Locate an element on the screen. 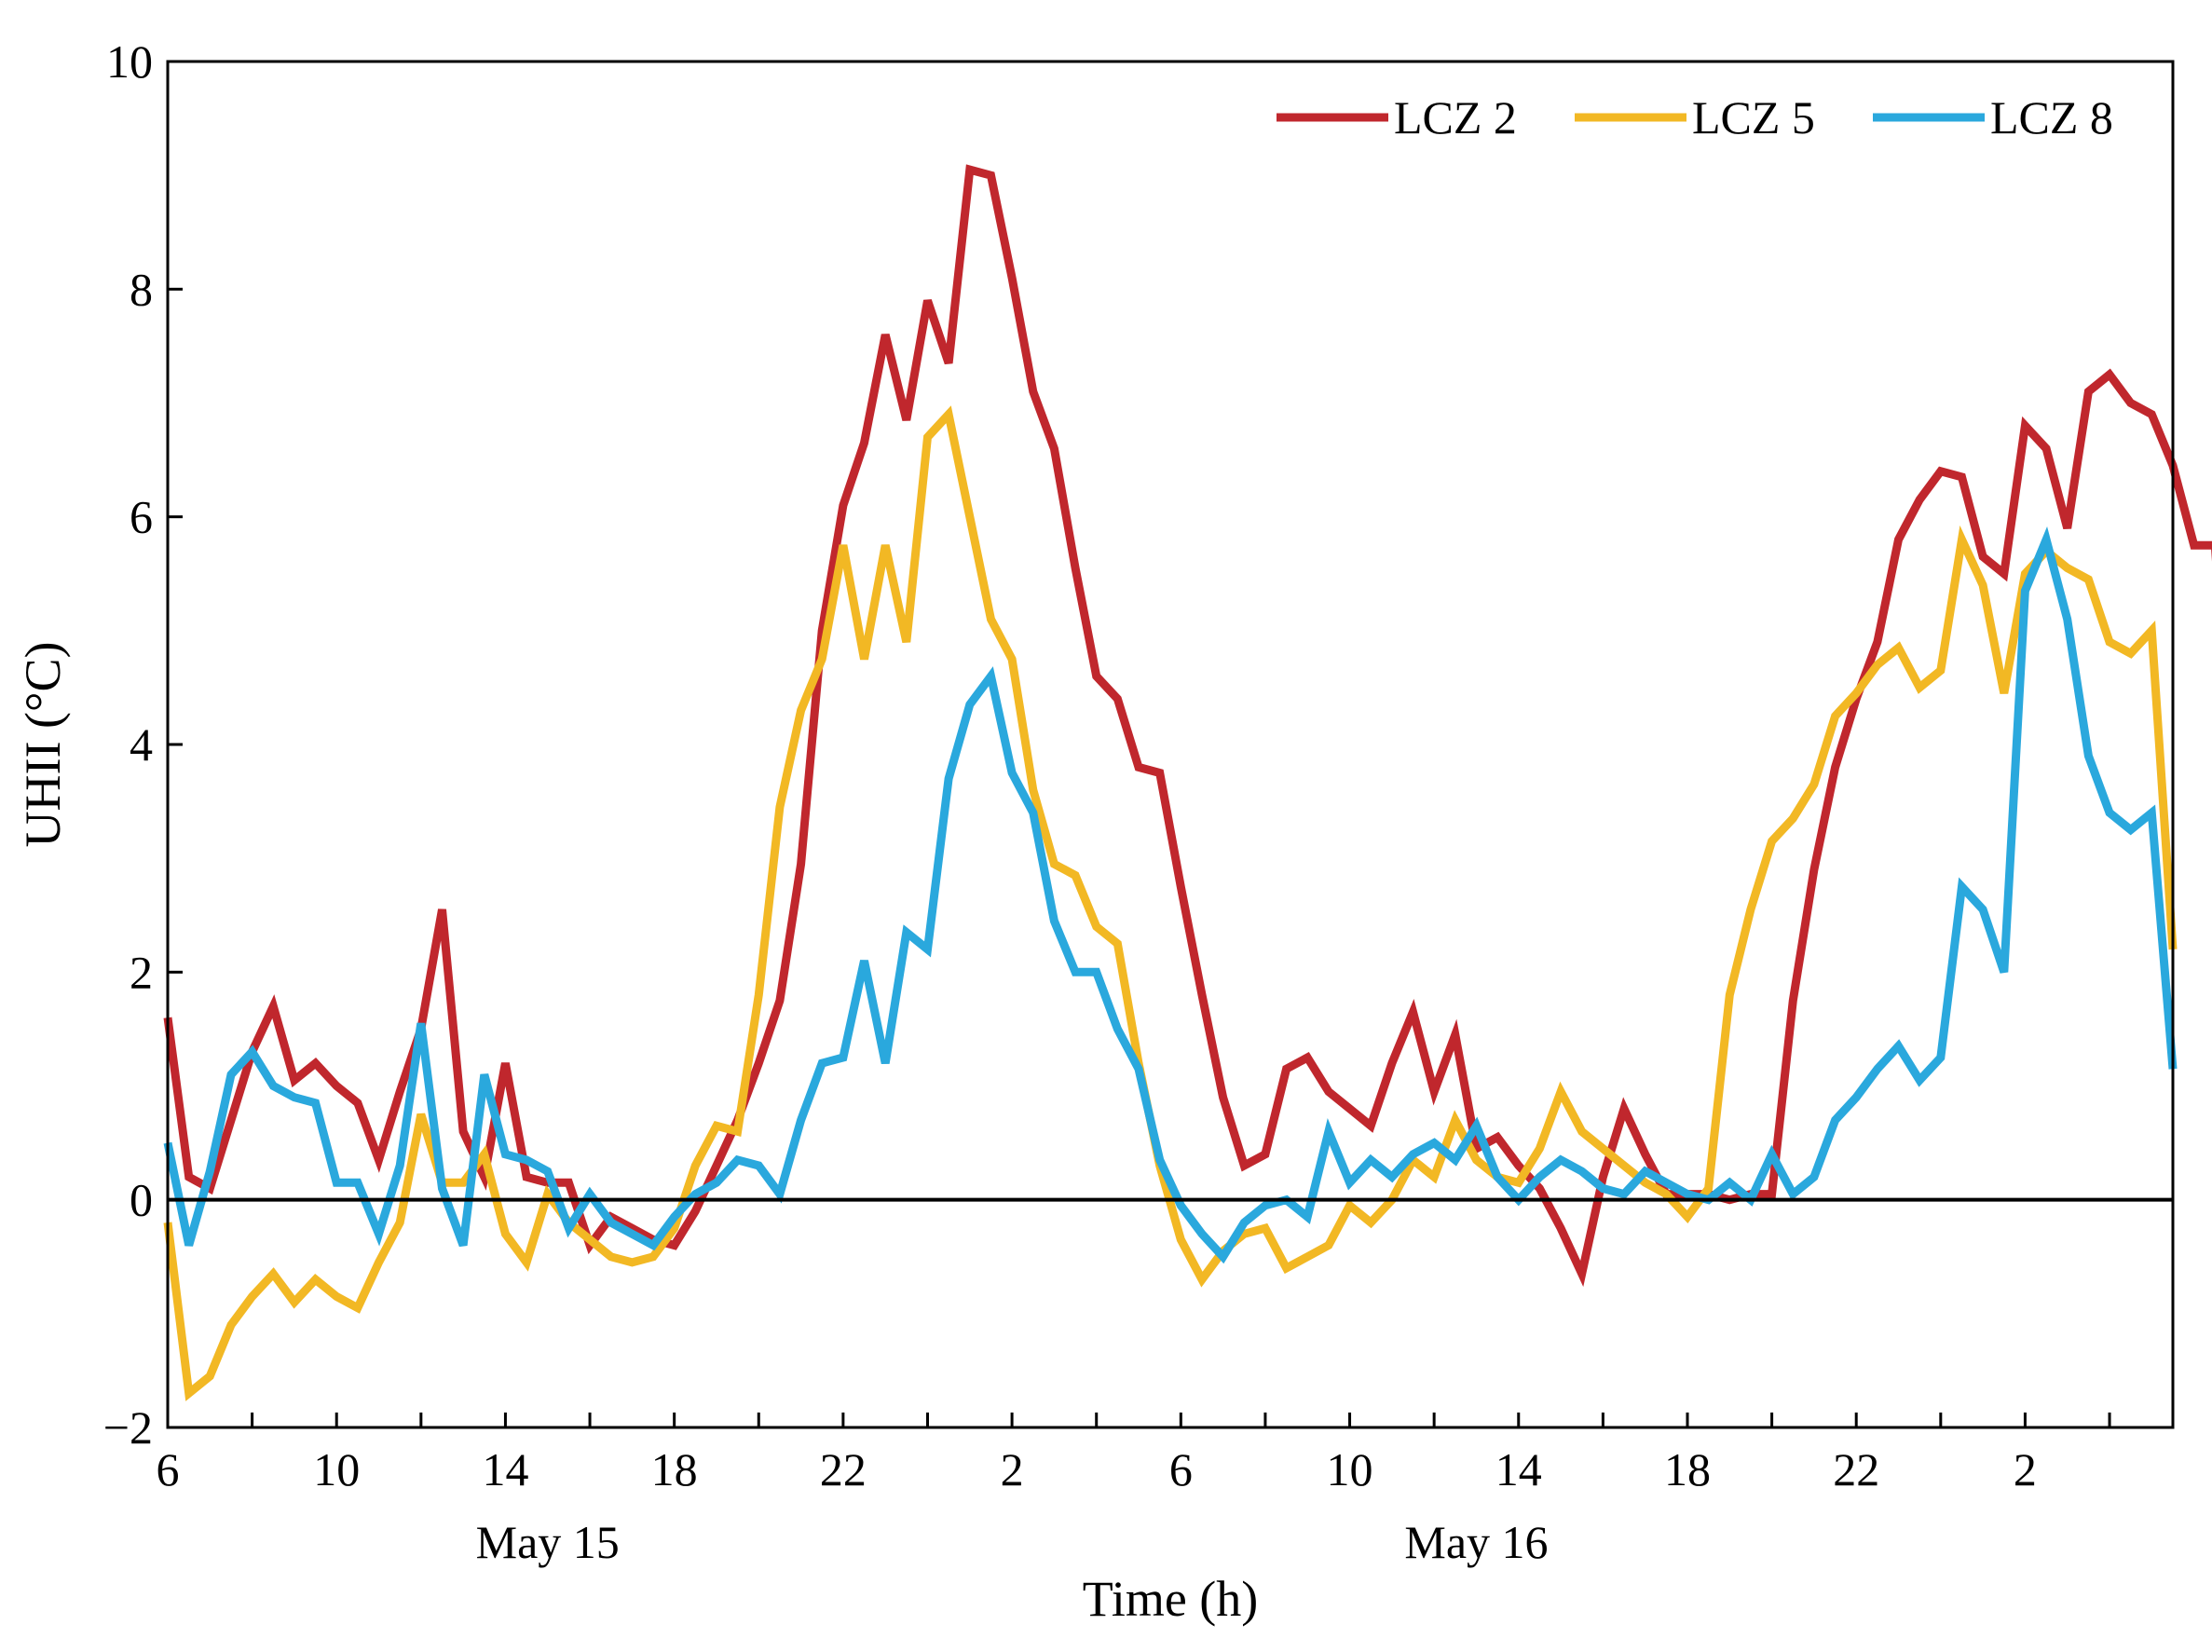 This screenshot has height=1652, width=2212. y-tick-label: 8 is located at coordinates (141, 289).